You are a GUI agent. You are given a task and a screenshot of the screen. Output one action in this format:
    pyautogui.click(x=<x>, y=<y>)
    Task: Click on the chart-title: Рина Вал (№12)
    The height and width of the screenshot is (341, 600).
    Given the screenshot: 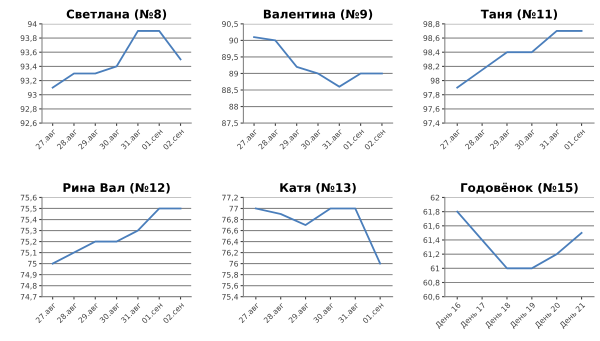 What is the action you would take?
    pyautogui.click(x=117, y=188)
    